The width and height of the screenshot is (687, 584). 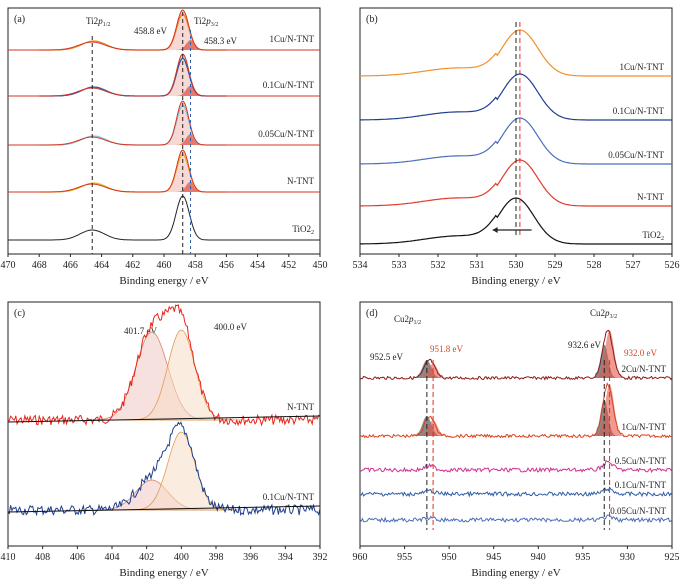 What do you see at coordinates (285, 557) in the screenshot?
I see `x-tick-label: 394` at bounding box center [285, 557].